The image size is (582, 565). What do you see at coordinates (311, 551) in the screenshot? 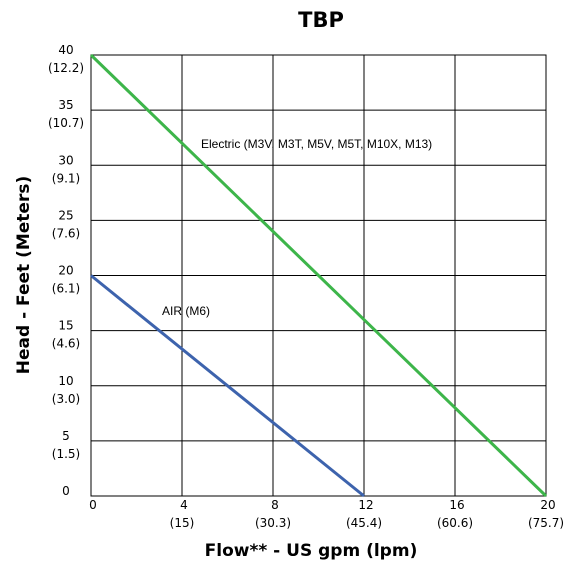
I see `x-axis-title: Flow** - US gpm (lpm)` at bounding box center [311, 551].